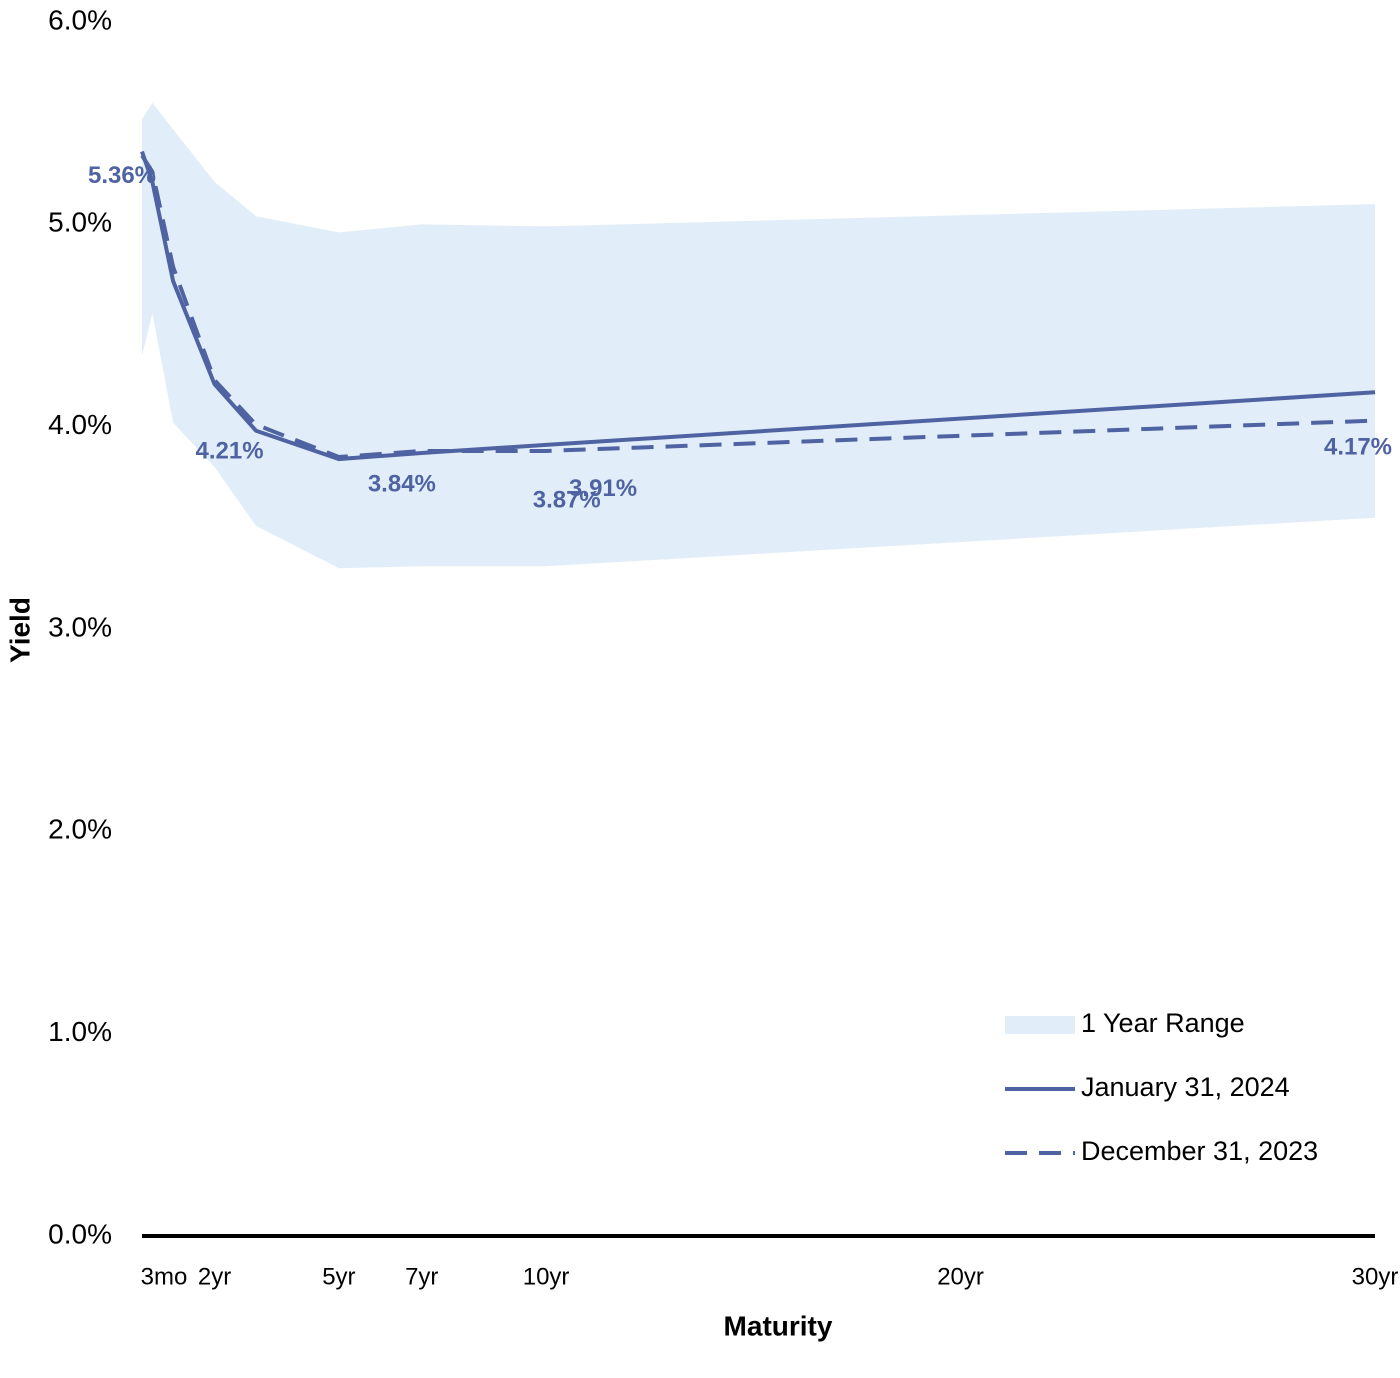 Image resolution: width=1400 pixels, height=1378 pixels. Describe the element at coordinates (778, 1325) in the screenshot. I see `x-axis-title: Maturity` at that location.